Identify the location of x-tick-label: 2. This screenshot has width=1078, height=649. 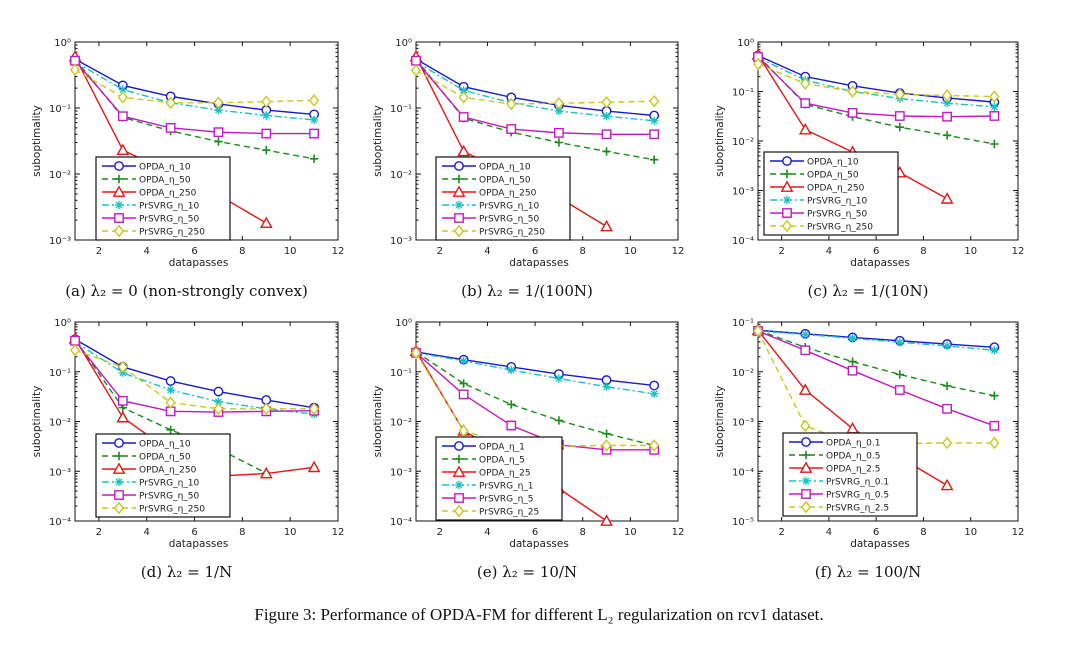
(781, 532).